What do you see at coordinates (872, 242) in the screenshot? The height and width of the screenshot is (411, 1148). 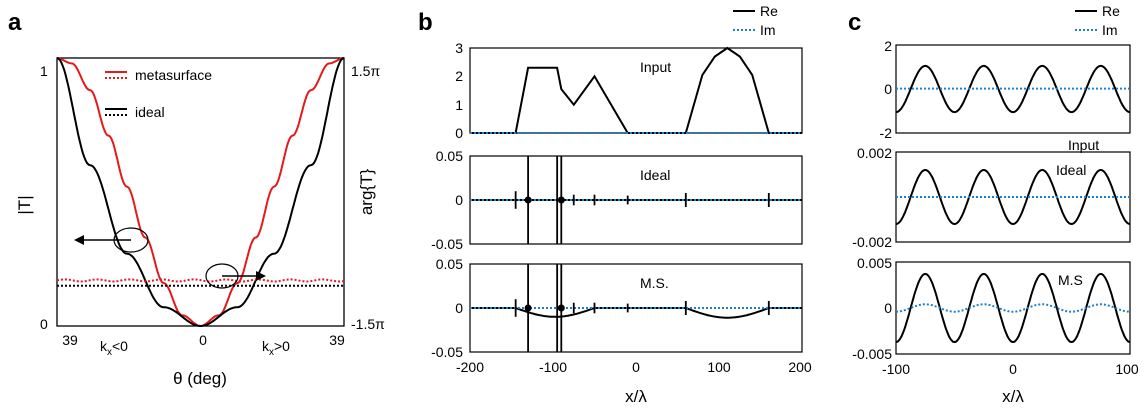 I see `c-ytick-mid-0: -0.002` at bounding box center [872, 242].